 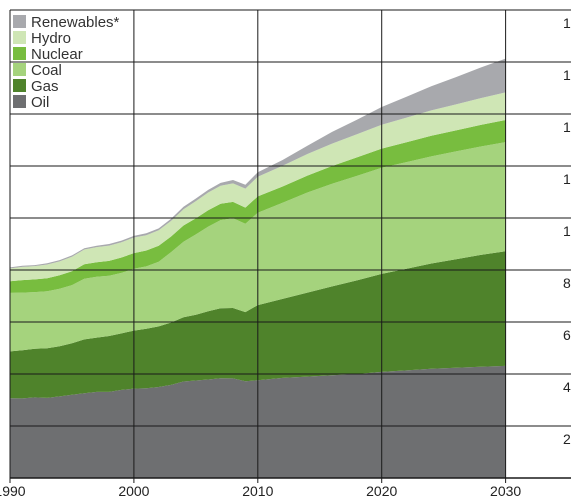 I want to click on legend-item-nuclear: Nuclear, so click(x=48, y=54).